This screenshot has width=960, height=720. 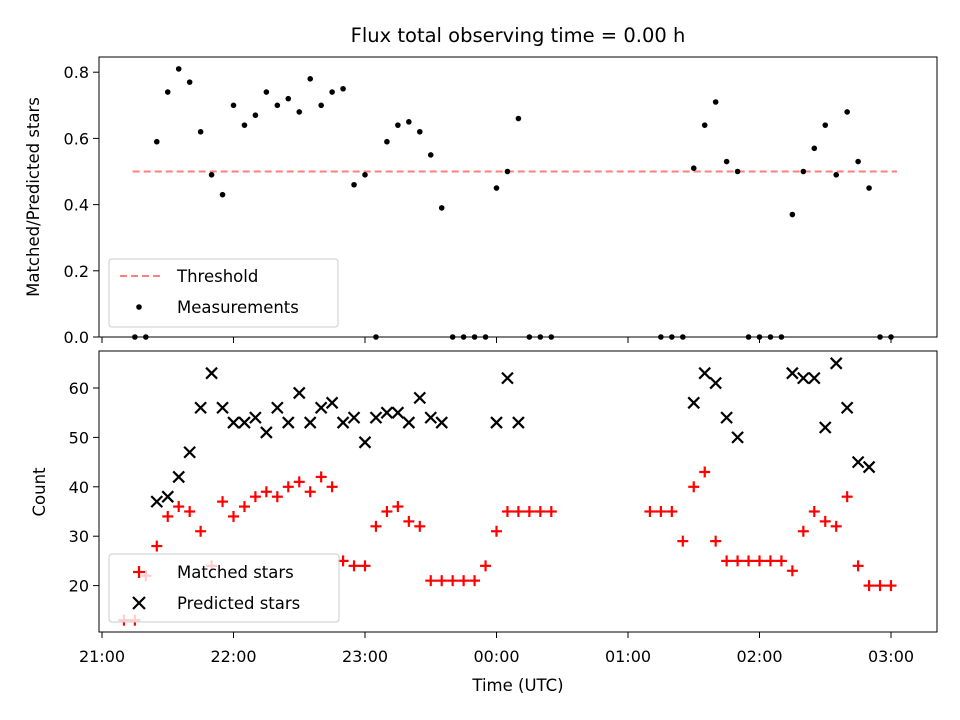 What do you see at coordinates (238, 307) in the screenshot?
I see `legend-measurements-label: Measurements` at bounding box center [238, 307].